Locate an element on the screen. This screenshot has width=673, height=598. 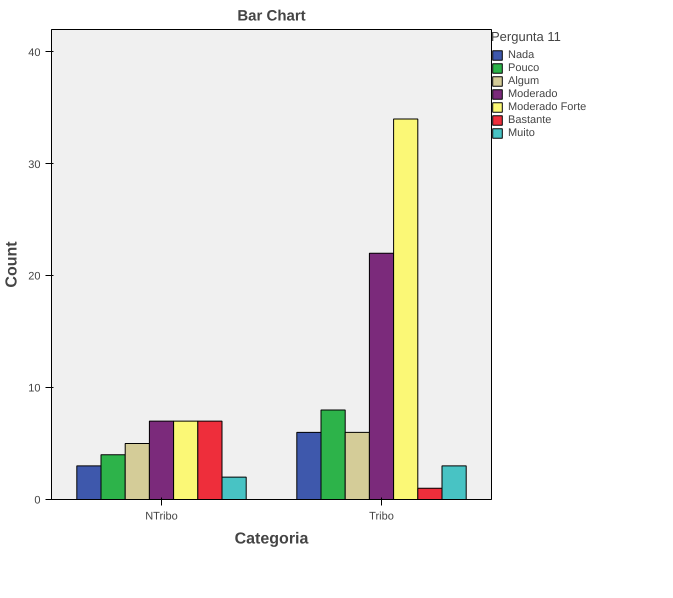
legend-label: Muito is located at coordinates (521, 133).